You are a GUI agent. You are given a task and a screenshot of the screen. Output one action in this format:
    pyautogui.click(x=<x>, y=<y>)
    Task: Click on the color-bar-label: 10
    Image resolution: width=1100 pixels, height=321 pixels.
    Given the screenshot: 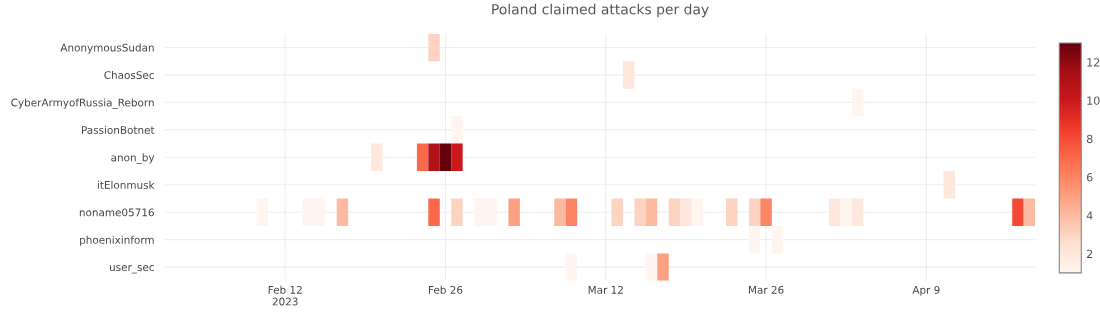 What is the action you would take?
    pyautogui.click(x=1093, y=100)
    